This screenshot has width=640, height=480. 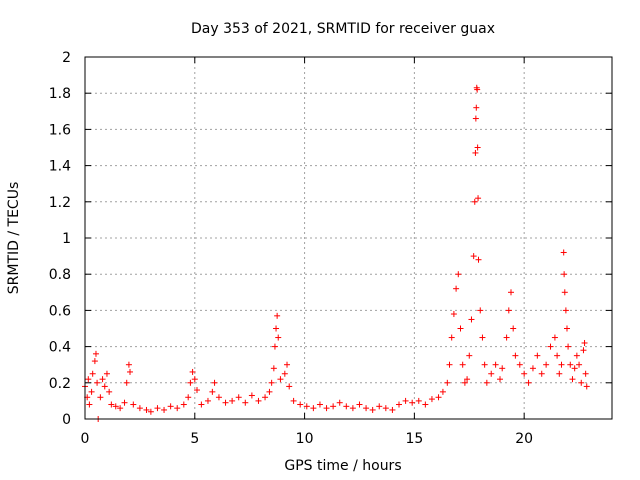 What do you see at coordinates (60, 130) in the screenshot?
I see `y-tick-label: 1.6` at bounding box center [60, 130].